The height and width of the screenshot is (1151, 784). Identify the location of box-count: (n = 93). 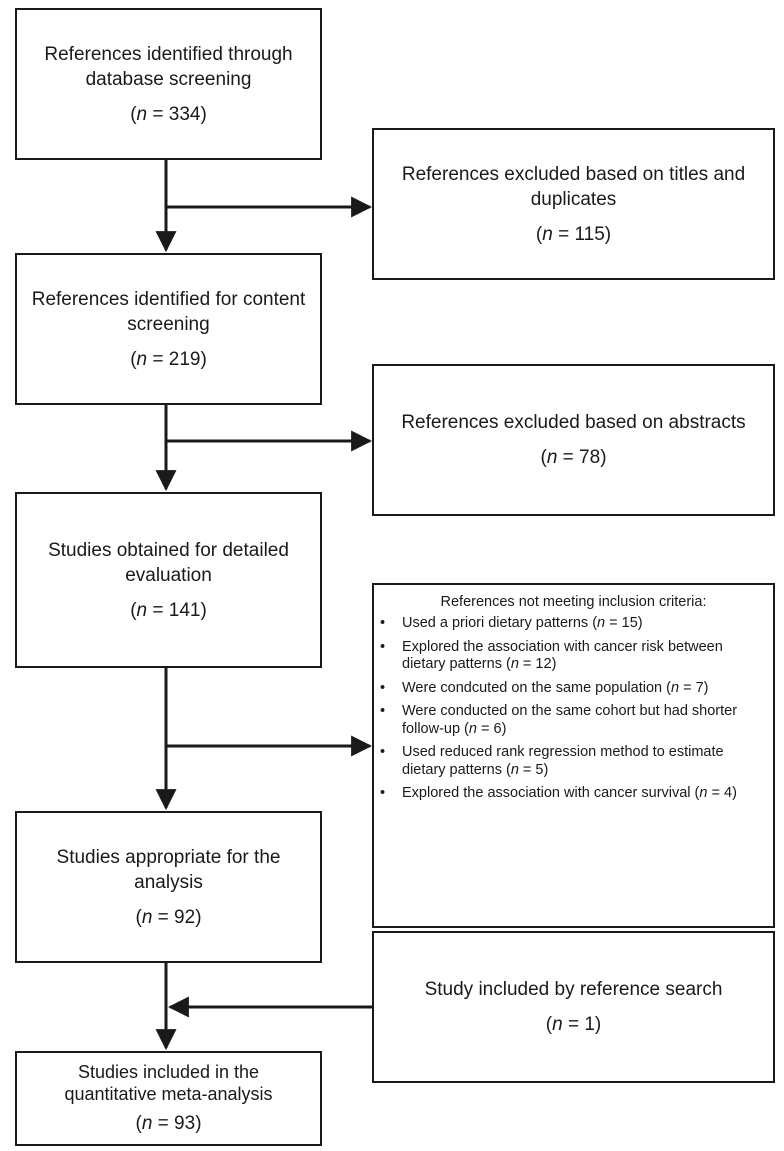
(168, 1123).